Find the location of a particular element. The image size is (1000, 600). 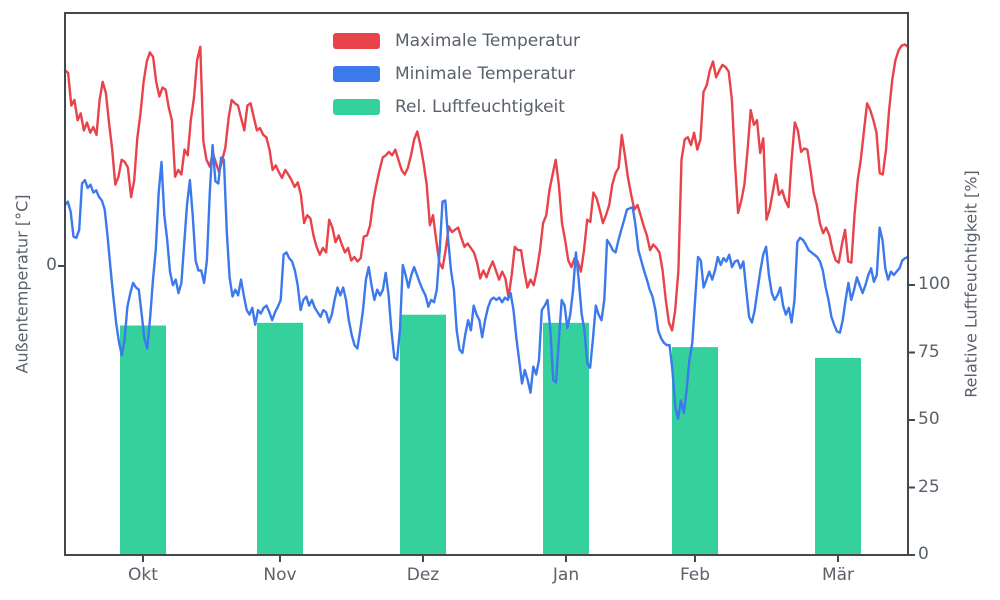

legend-item-min-temp: Minimale Temperatur is located at coordinates (495, 74).